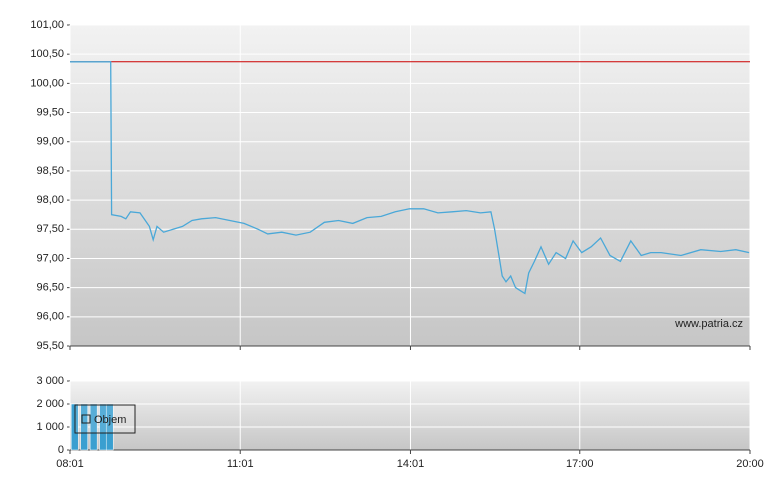 This screenshot has width=780, height=495. I want to click on y-tick-label: 98,00, so click(50, 200).